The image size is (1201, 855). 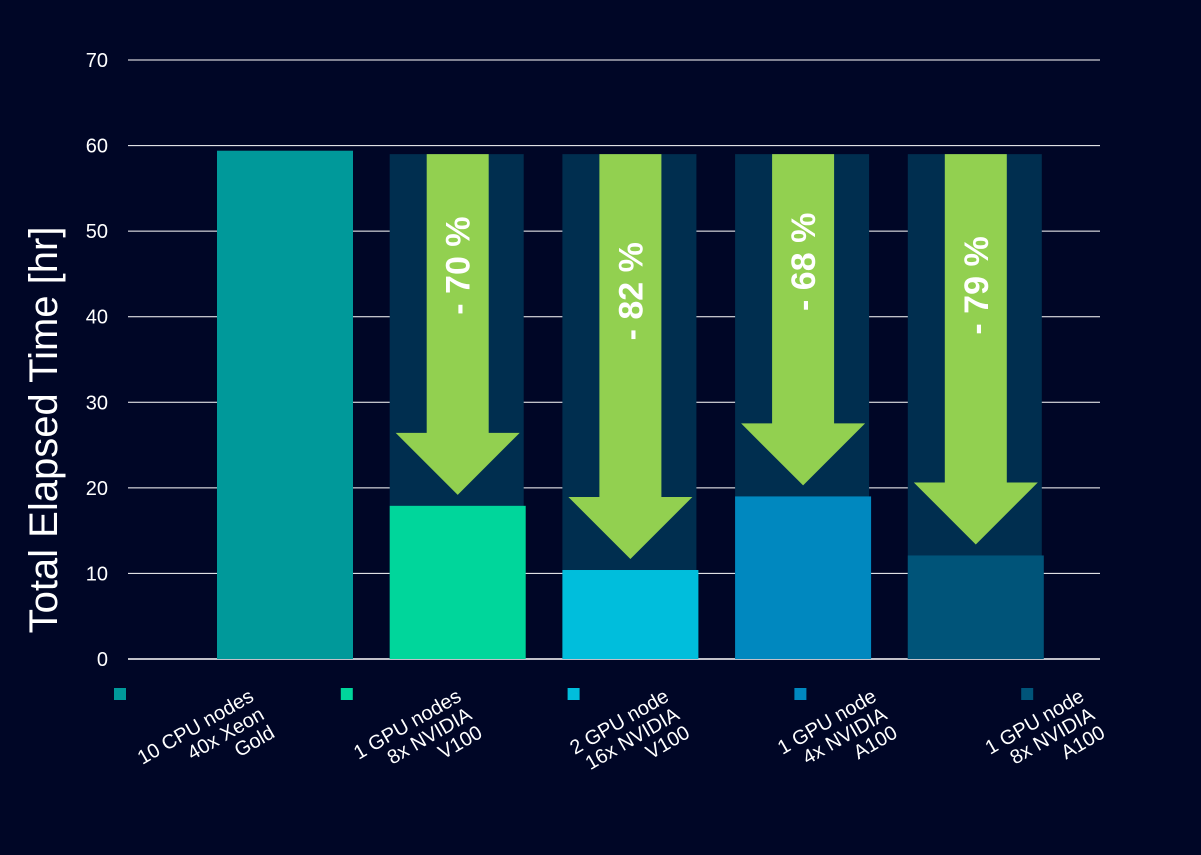 I want to click on y-tick-label: 30, so click(x=97, y=403).